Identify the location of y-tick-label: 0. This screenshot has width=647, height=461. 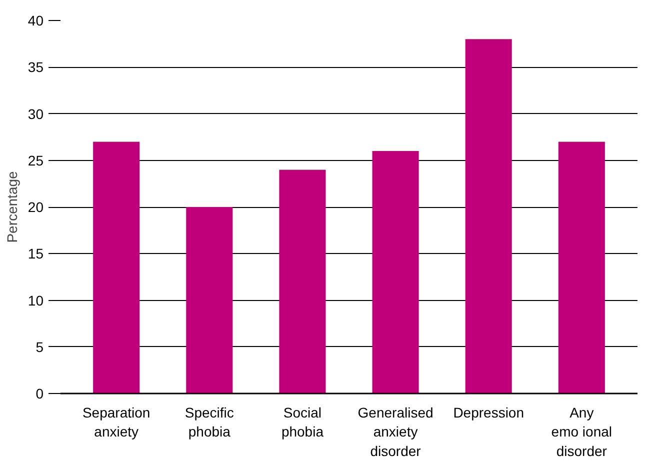
(40, 394).